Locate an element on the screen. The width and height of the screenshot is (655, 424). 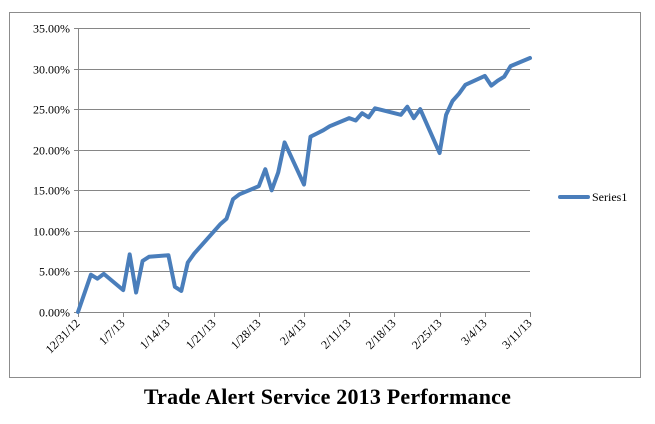
y-tick-label: 5.00% is located at coordinates (54, 272).